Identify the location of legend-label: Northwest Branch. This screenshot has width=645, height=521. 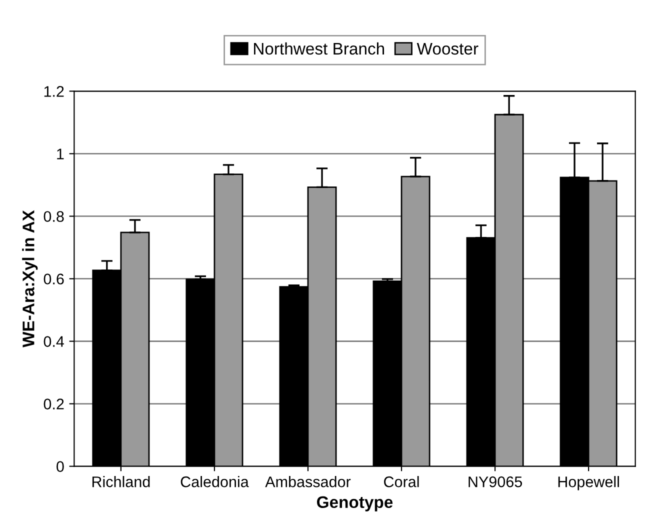
(319, 48).